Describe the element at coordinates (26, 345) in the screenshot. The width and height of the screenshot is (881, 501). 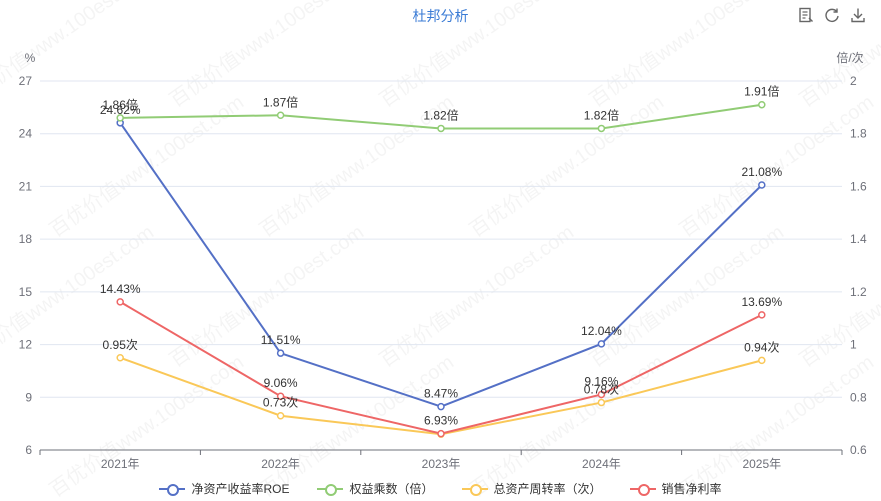
I see `y-left-tick-label: 12` at that location.